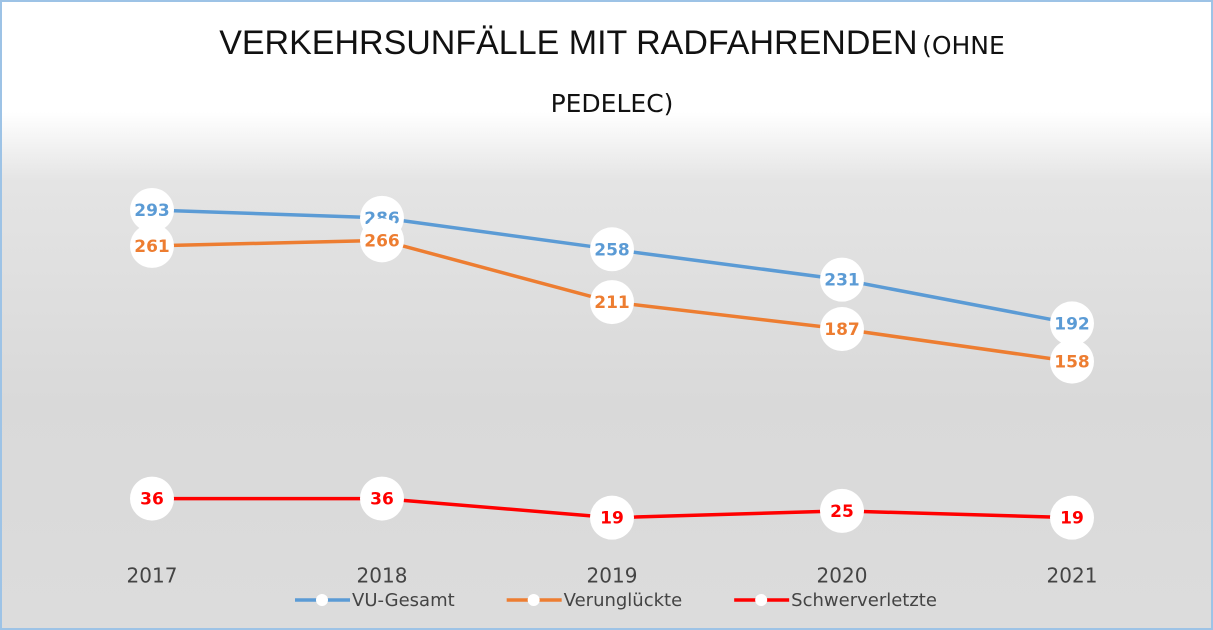 The image size is (1213, 630). What do you see at coordinates (864, 600) in the screenshot?
I see `legend-label: Schwerverletzte` at bounding box center [864, 600].